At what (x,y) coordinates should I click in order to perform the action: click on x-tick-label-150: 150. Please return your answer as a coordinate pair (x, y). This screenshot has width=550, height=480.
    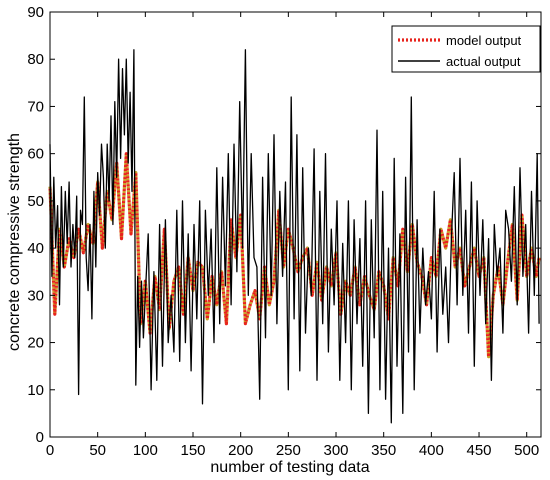
    Looking at the image, I should click on (192, 450).